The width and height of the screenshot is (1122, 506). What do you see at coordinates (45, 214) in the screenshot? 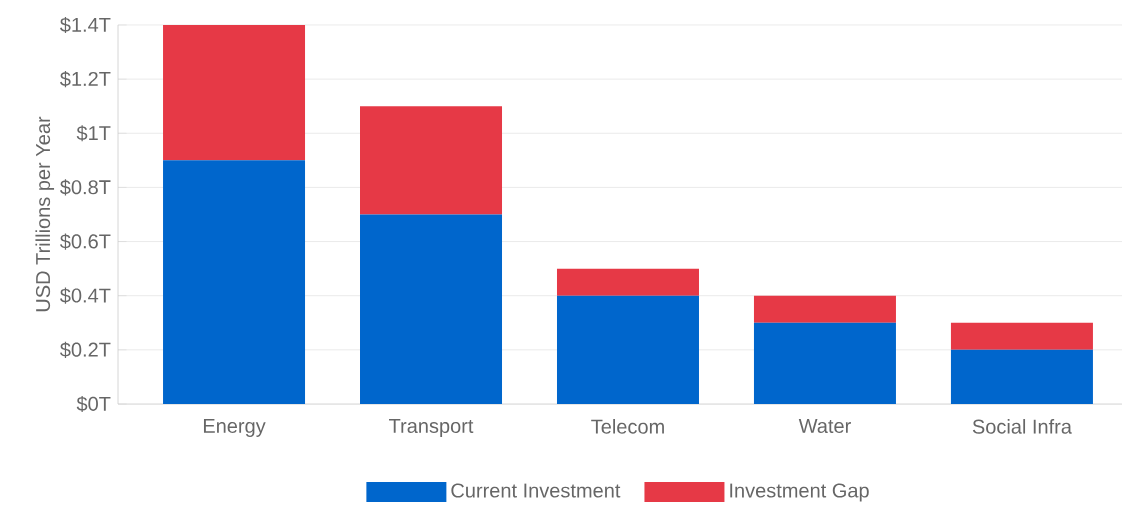
I see `y-axis-title: USD Trillions per Year` at bounding box center [45, 214].